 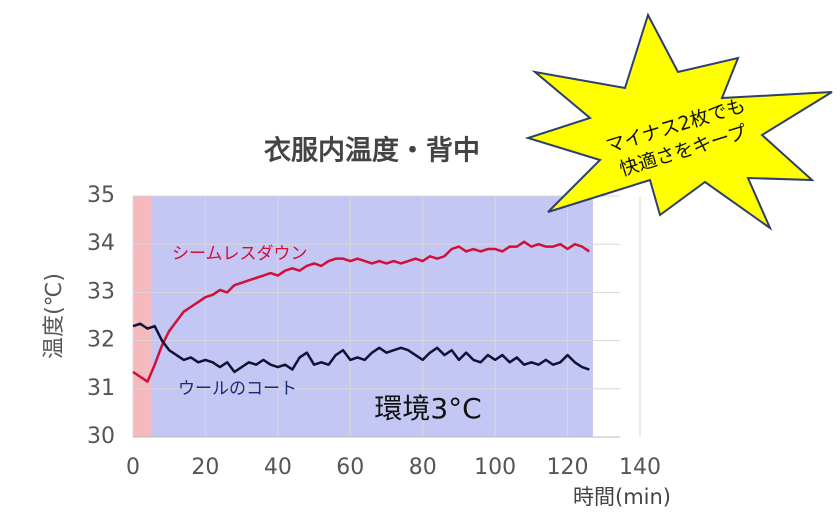 I want to click on y-tick-label: 30, so click(x=101, y=436).